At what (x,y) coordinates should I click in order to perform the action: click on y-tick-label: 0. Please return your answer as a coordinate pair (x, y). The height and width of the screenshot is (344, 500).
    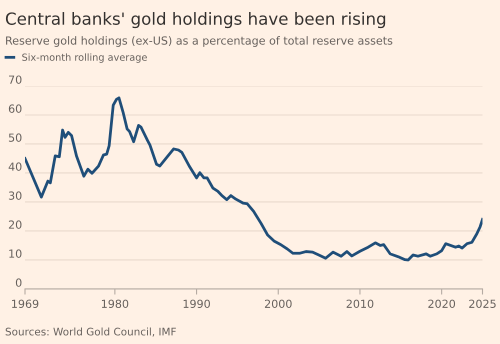
    Looking at the image, I should click on (19, 282).